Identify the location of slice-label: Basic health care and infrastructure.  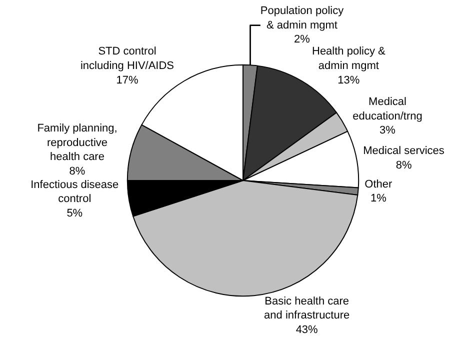
(307, 308).